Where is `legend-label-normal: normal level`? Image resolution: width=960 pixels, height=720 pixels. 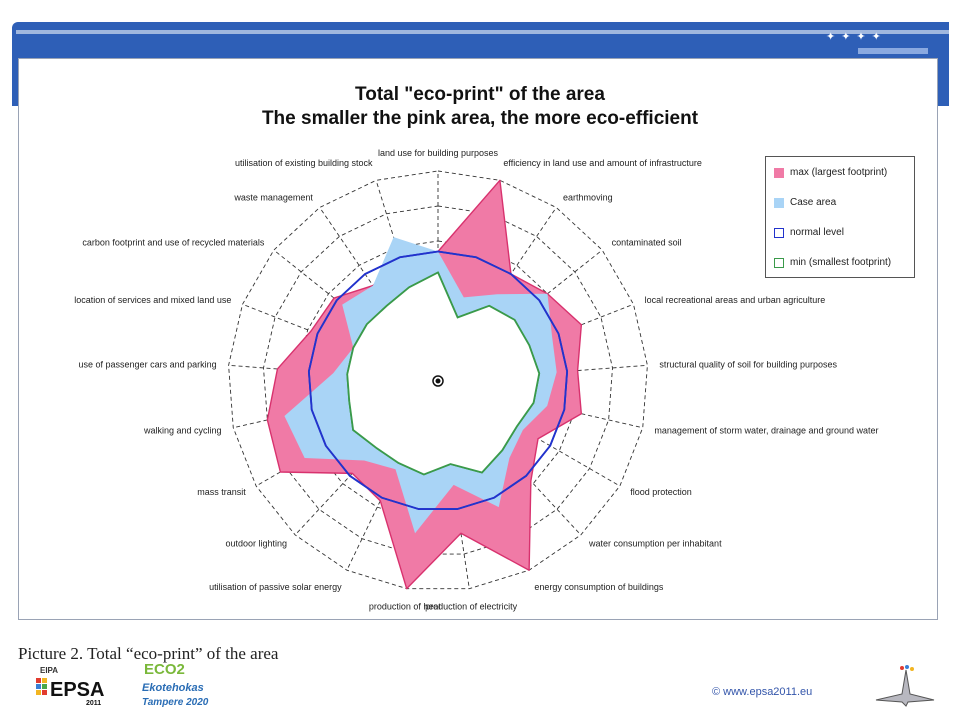 legend-label-normal: normal level is located at coordinates (817, 232).